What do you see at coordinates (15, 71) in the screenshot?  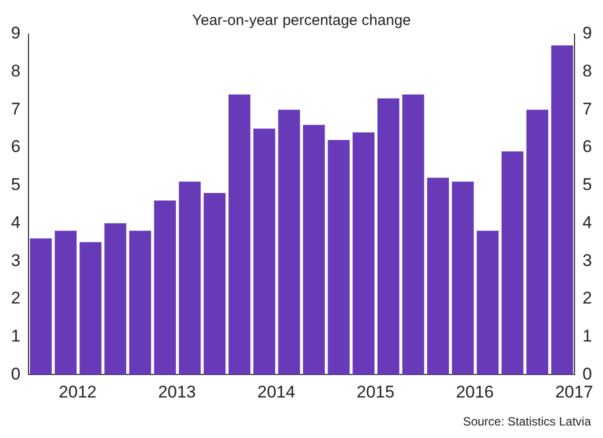 I see `y-tick-label: 8` at bounding box center [15, 71].